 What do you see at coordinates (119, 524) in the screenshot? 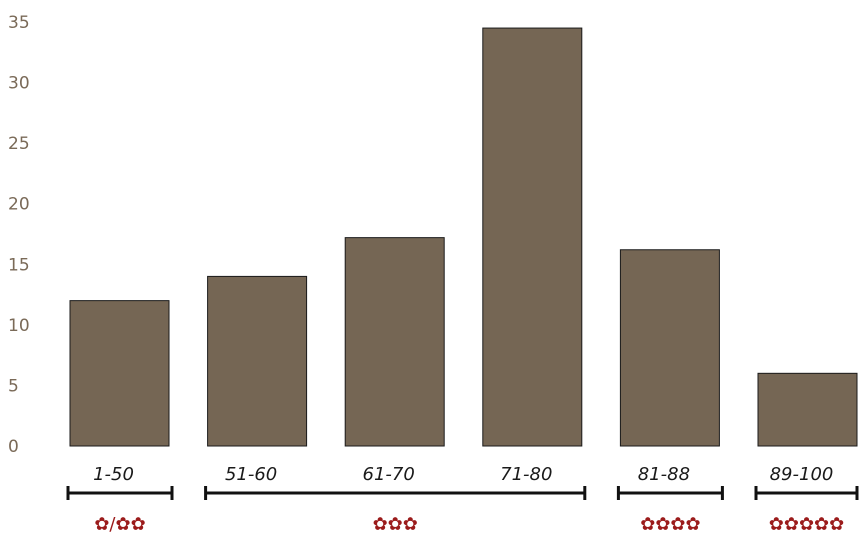
I see `rating-label: ✿/✿✿` at bounding box center [119, 524].